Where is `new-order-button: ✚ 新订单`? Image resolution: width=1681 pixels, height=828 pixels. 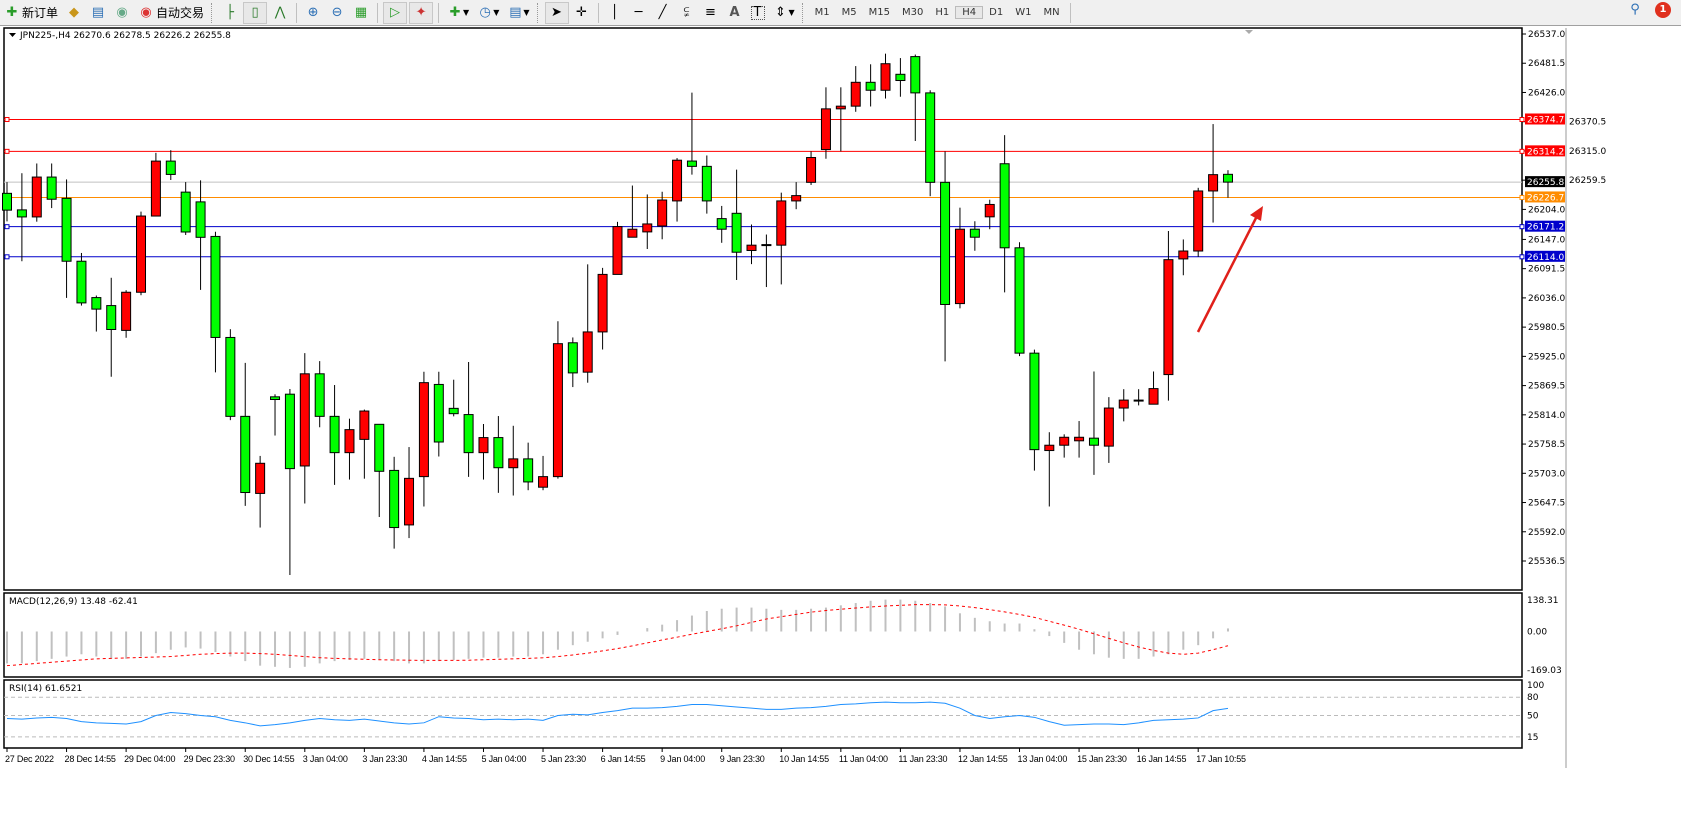
new-order-button: ✚ 新订单 is located at coordinates (31, 13).